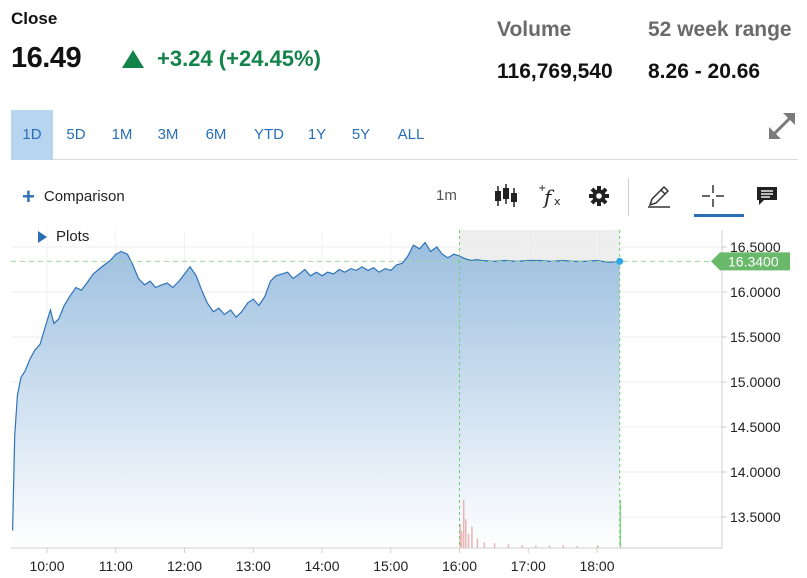  Describe the element at coordinates (551, 196) in the screenshot. I see `function-icon: + f x` at that location.